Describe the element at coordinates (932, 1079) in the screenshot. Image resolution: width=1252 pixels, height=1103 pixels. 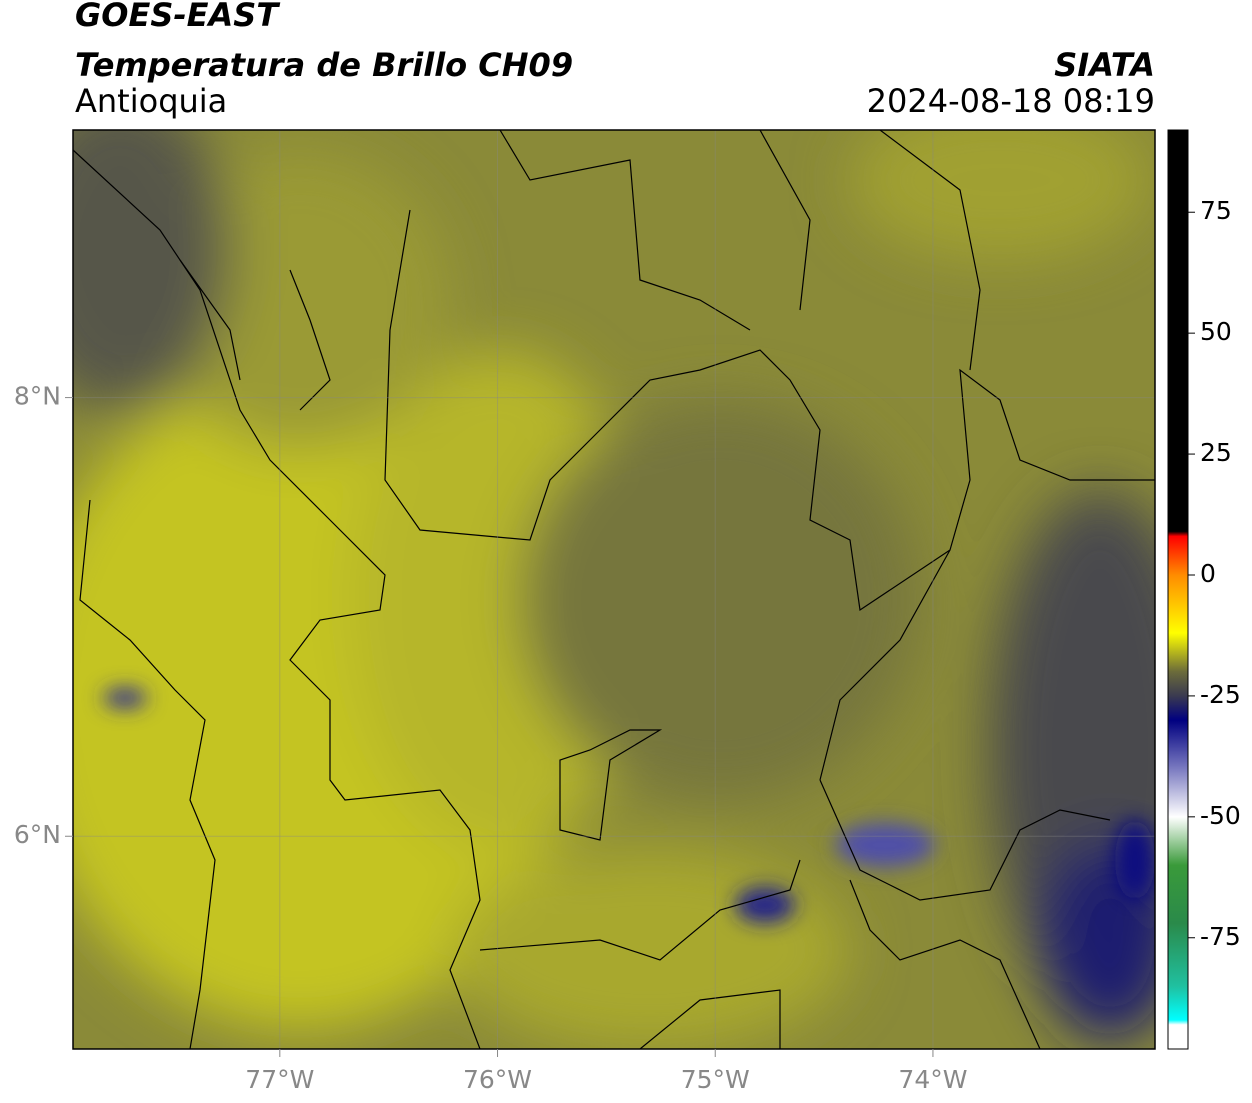
I see `x-tick-label: 74°W` at that location.